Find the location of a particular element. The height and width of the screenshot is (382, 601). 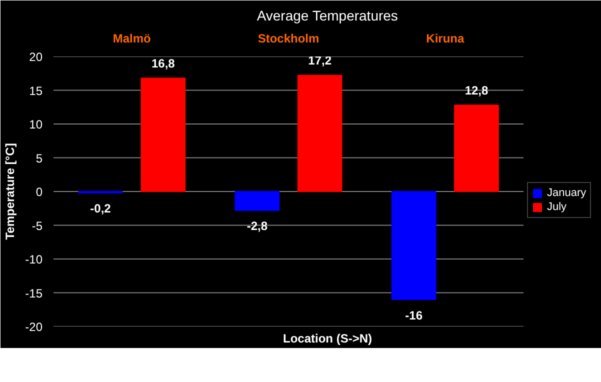

y-tick-label: -5 is located at coordinates (37, 225).